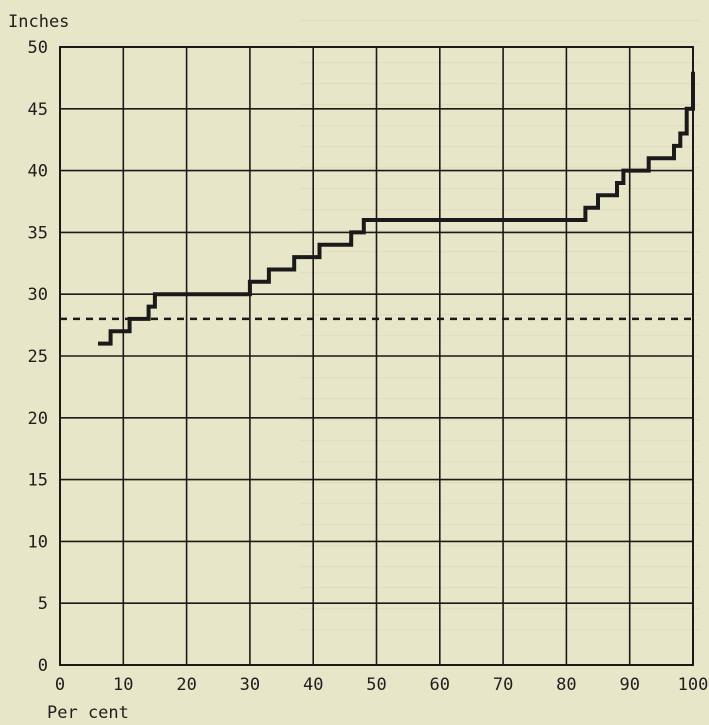 This screenshot has width=709, height=725. I want to click on y-tick-label: 50, so click(38, 48).